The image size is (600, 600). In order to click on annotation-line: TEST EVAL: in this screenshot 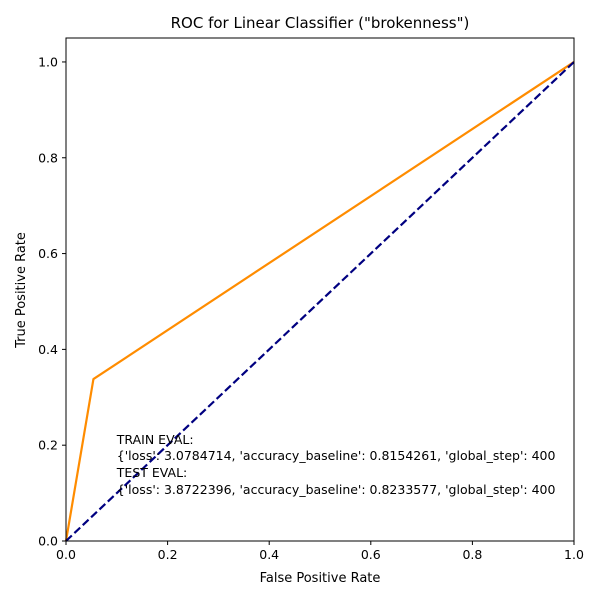, I will do `click(151, 472)`.